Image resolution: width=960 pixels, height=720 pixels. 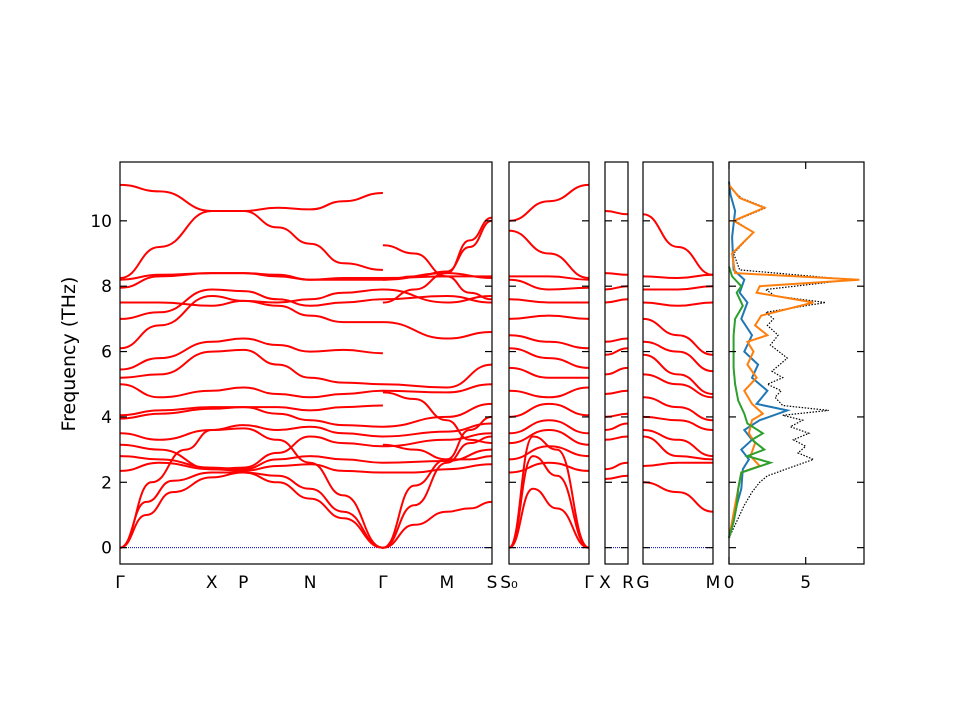 I want to click on x-tick-label: S, so click(x=492, y=583).